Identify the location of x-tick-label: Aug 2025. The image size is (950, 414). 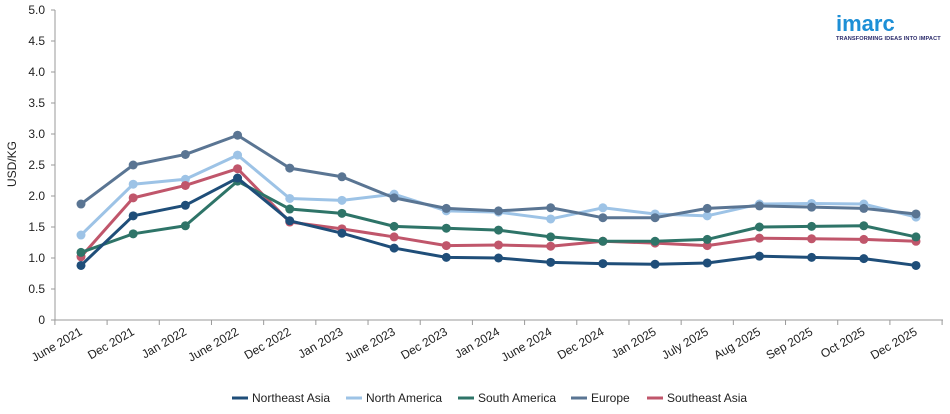
(737, 343).